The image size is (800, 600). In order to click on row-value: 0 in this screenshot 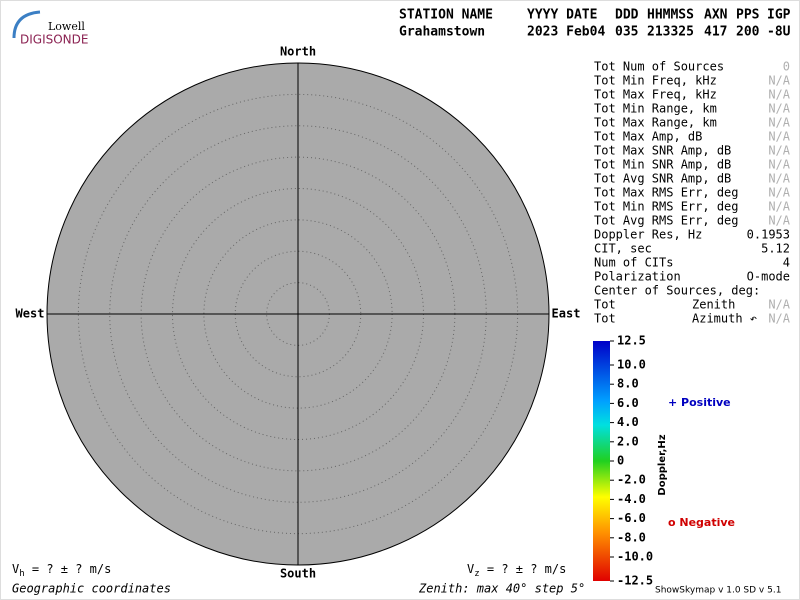, I will do `click(786, 67)`.